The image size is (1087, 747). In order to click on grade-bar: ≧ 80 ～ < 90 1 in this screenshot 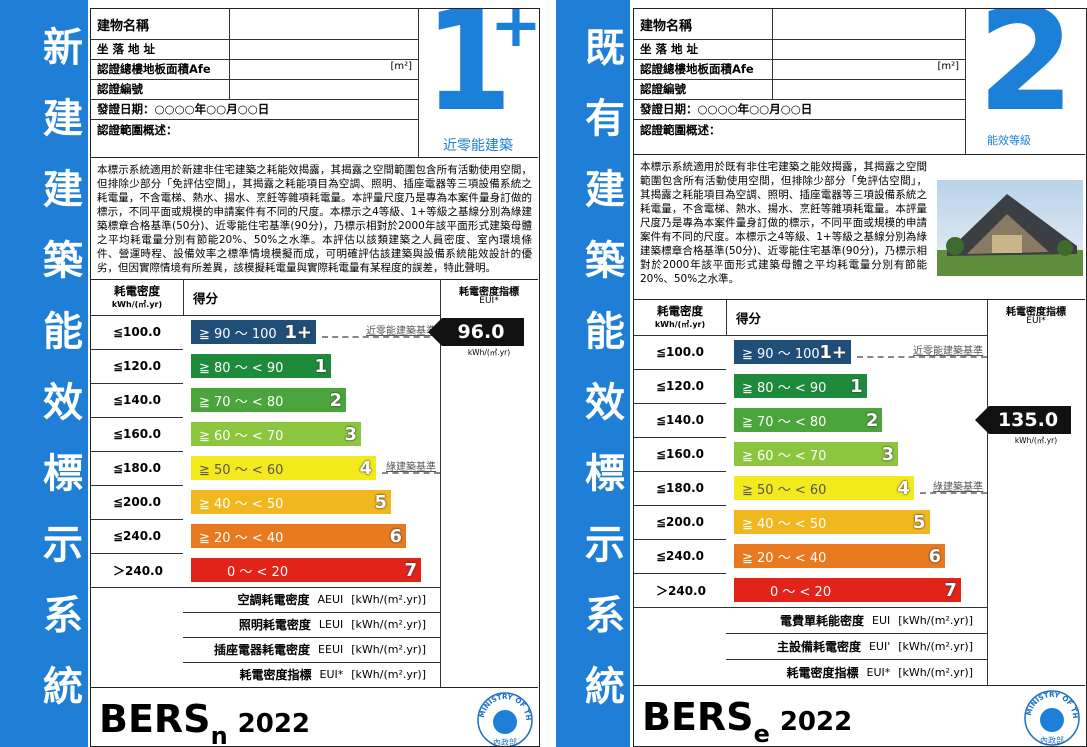, I will do `click(261, 366)`.